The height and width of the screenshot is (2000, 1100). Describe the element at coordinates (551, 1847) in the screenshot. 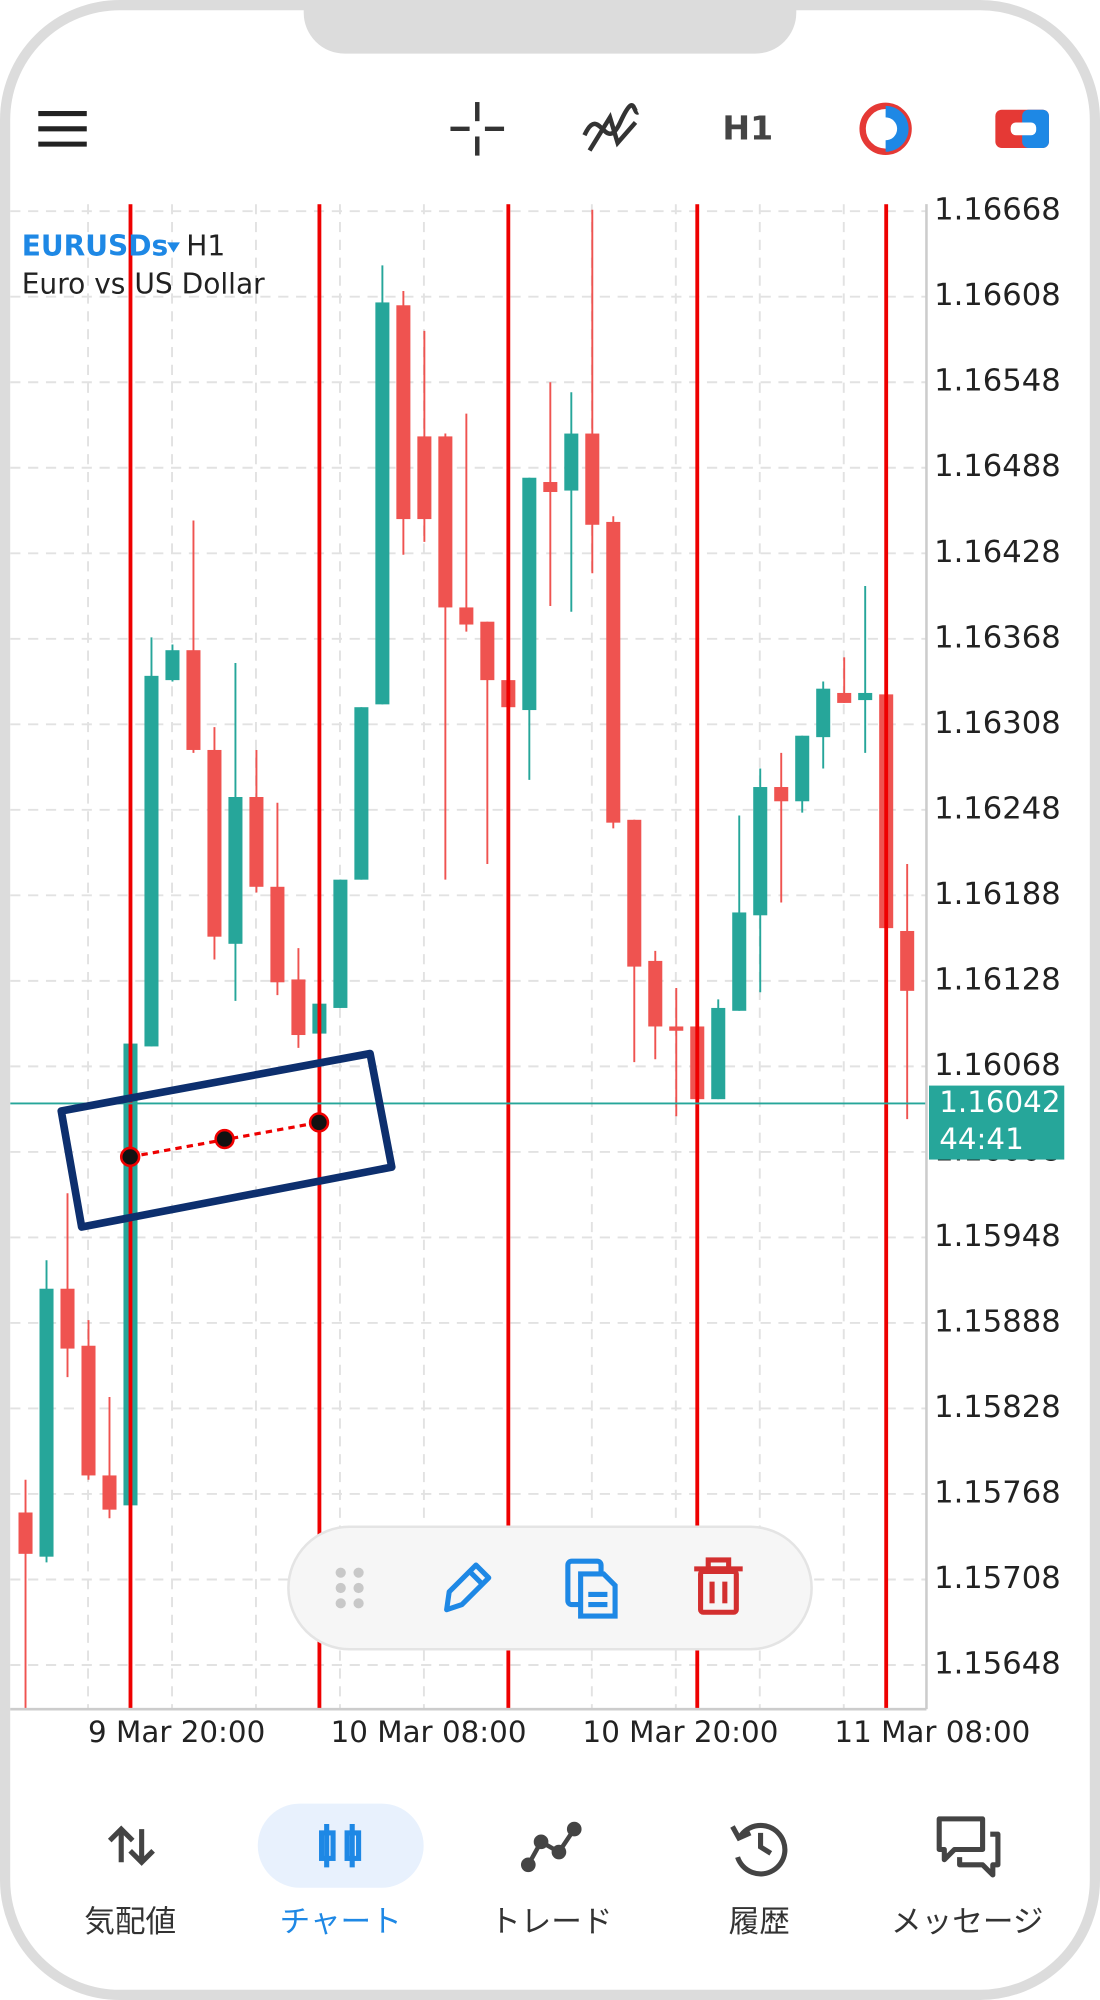

I see `trade-icon` at that location.